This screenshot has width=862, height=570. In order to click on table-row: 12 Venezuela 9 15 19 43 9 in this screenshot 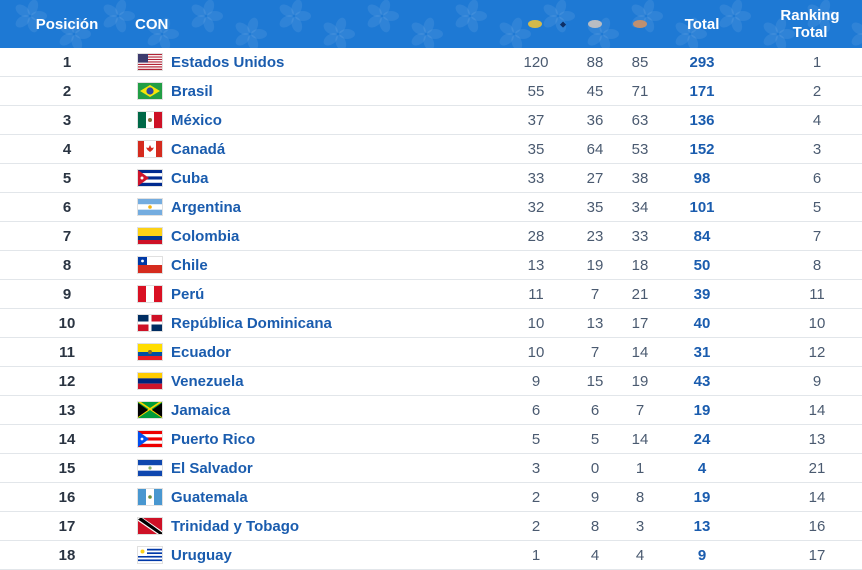, I will do `click(431, 381)`.